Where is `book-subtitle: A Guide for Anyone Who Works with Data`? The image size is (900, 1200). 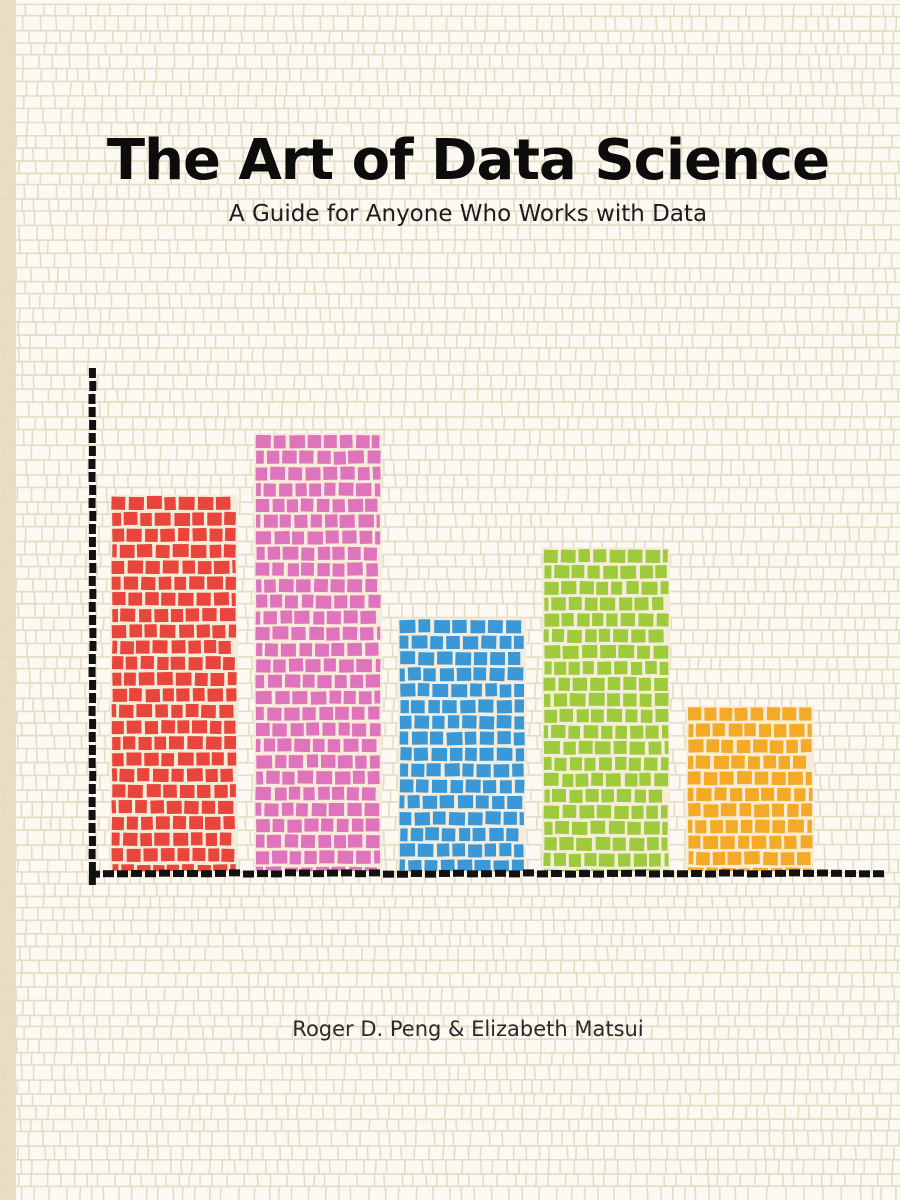
book-subtitle: A Guide for Anyone Who Works with Data is located at coordinates (468, 214).